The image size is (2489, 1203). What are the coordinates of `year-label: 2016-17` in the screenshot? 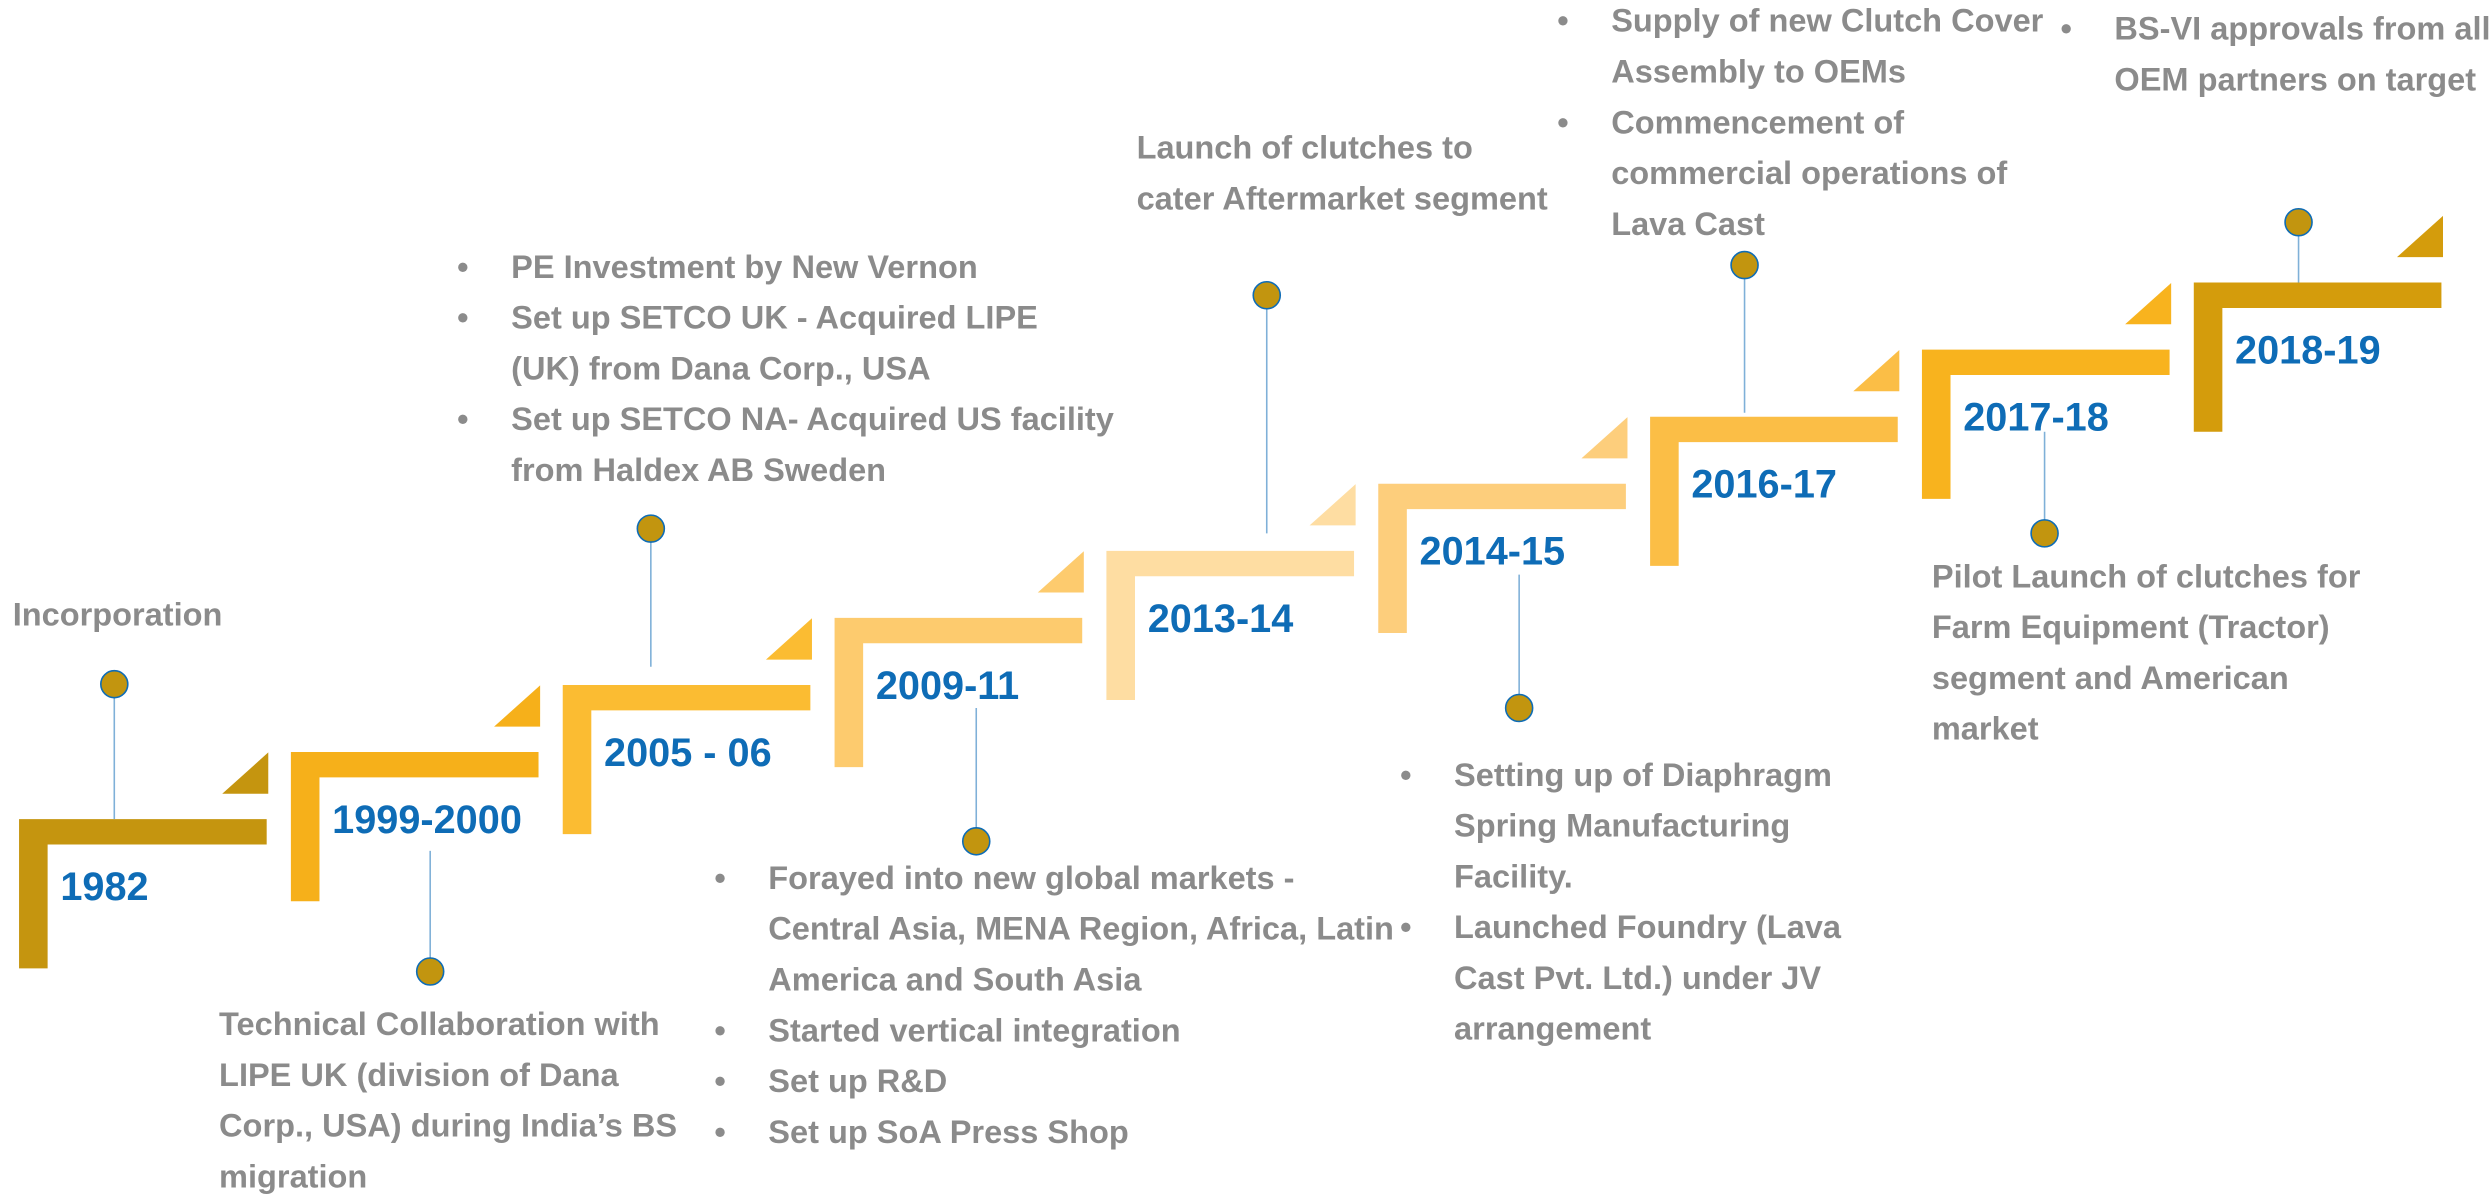 It's located at (1764, 485).